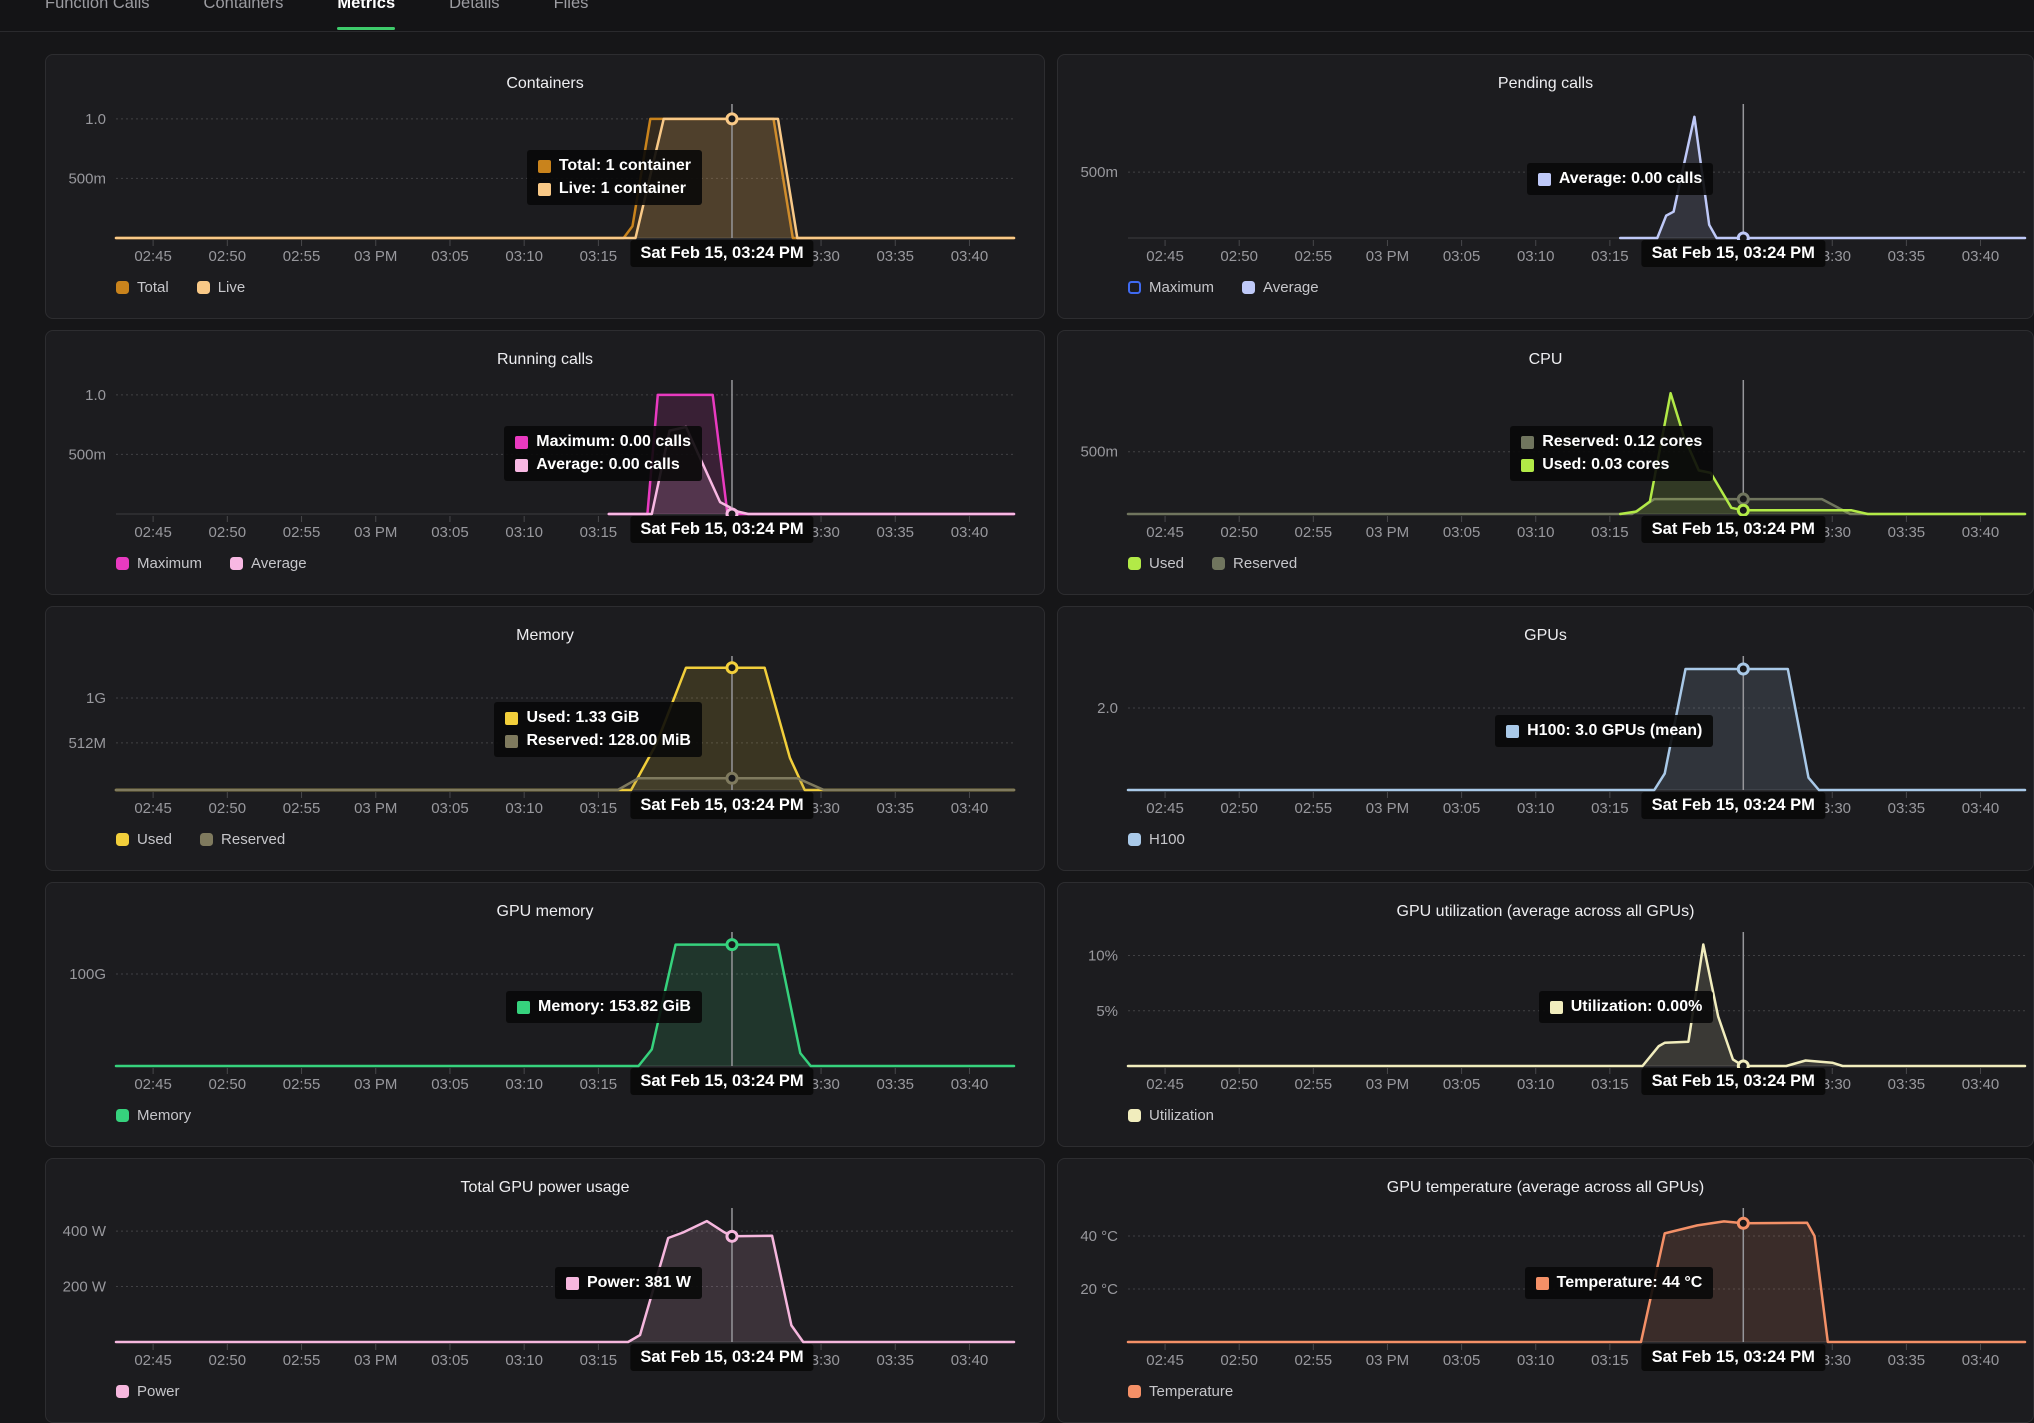  Describe the element at coordinates (85, 1231) in the screenshot. I see `y-tick-label: 400 W` at that location.